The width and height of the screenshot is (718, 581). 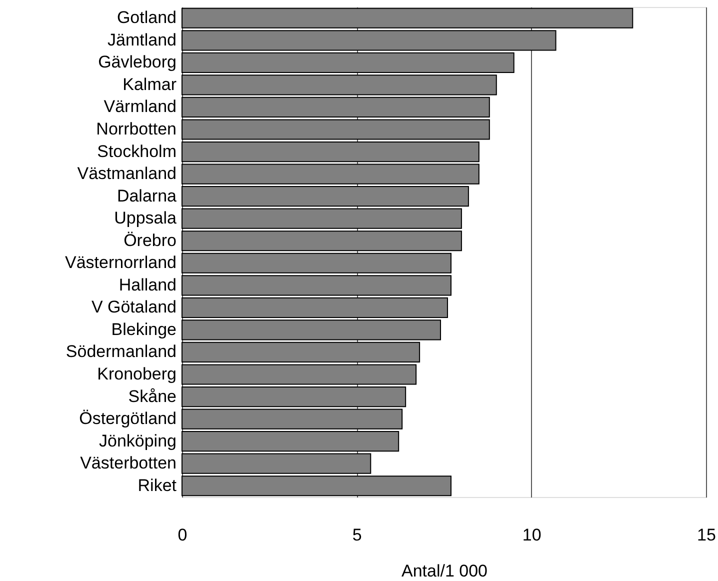 I want to click on y-tick-label: Riket, so click(x=157, y=485).